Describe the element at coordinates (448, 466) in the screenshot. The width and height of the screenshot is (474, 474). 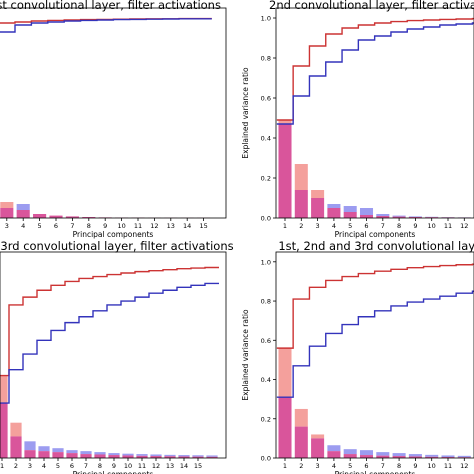
I see `x-tick-label: 11` at that location.